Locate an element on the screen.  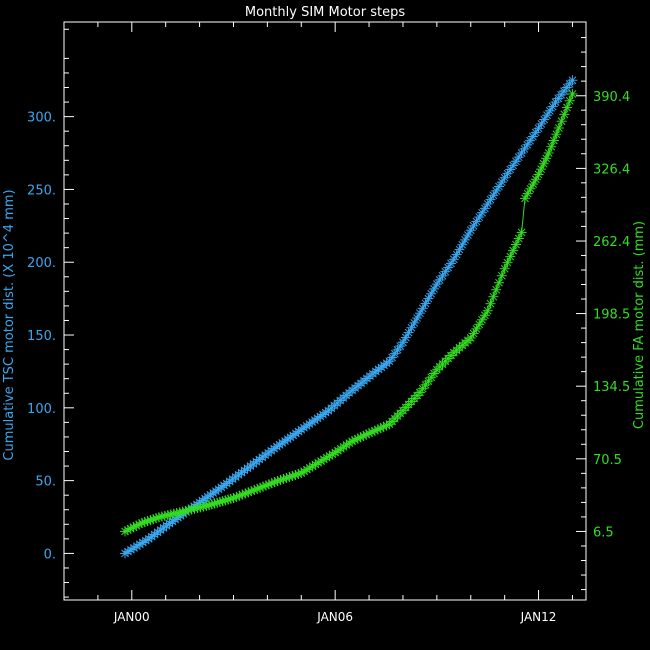
y-left-tick-label: 300. is located at coordinates (41, 118).